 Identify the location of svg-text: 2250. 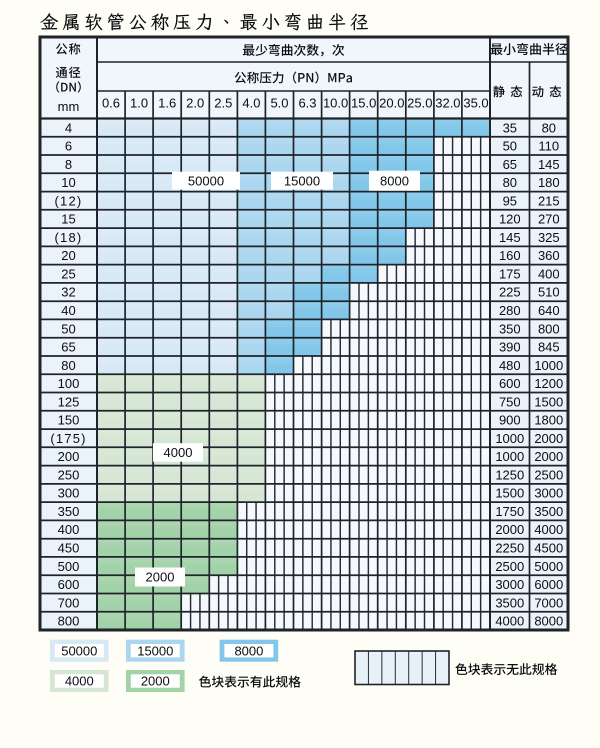
(509, 548).